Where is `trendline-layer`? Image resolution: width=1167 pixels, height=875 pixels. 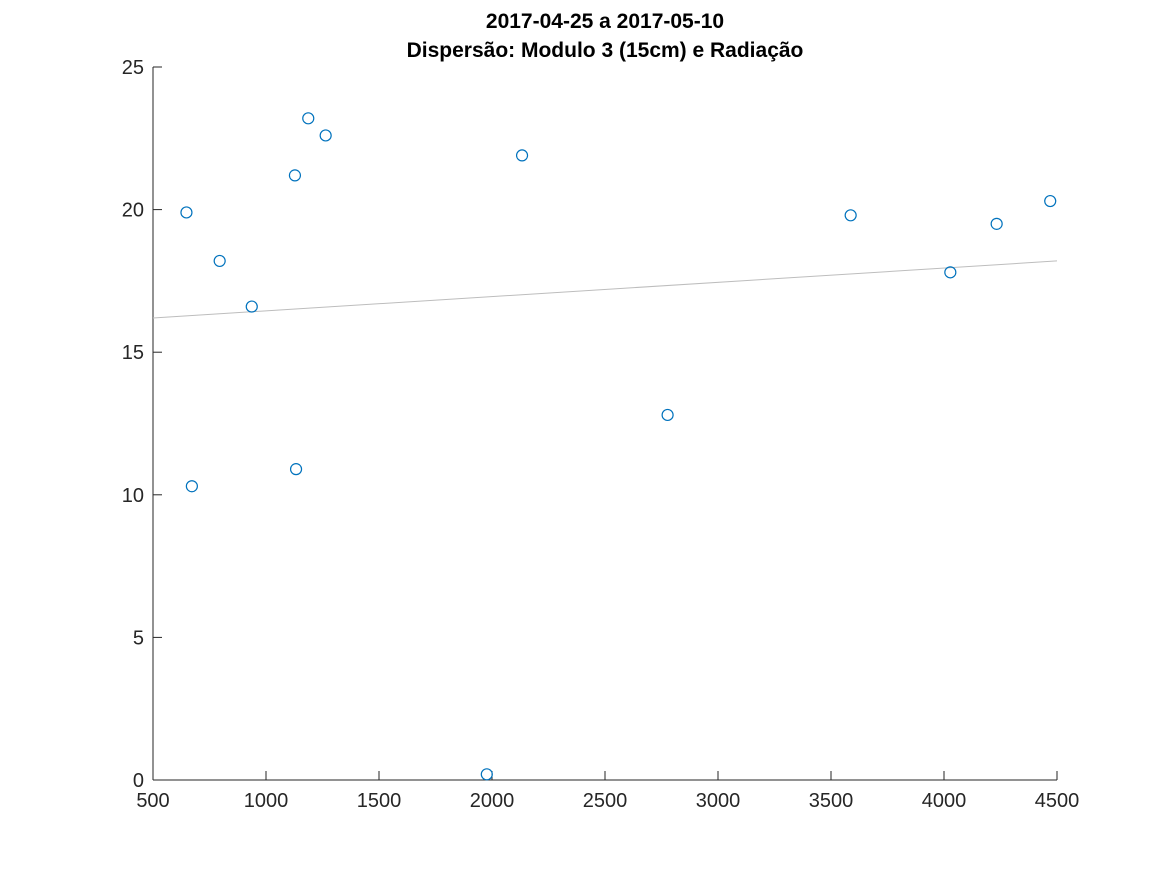
trendline-layer is located at coordinates (605, 289).